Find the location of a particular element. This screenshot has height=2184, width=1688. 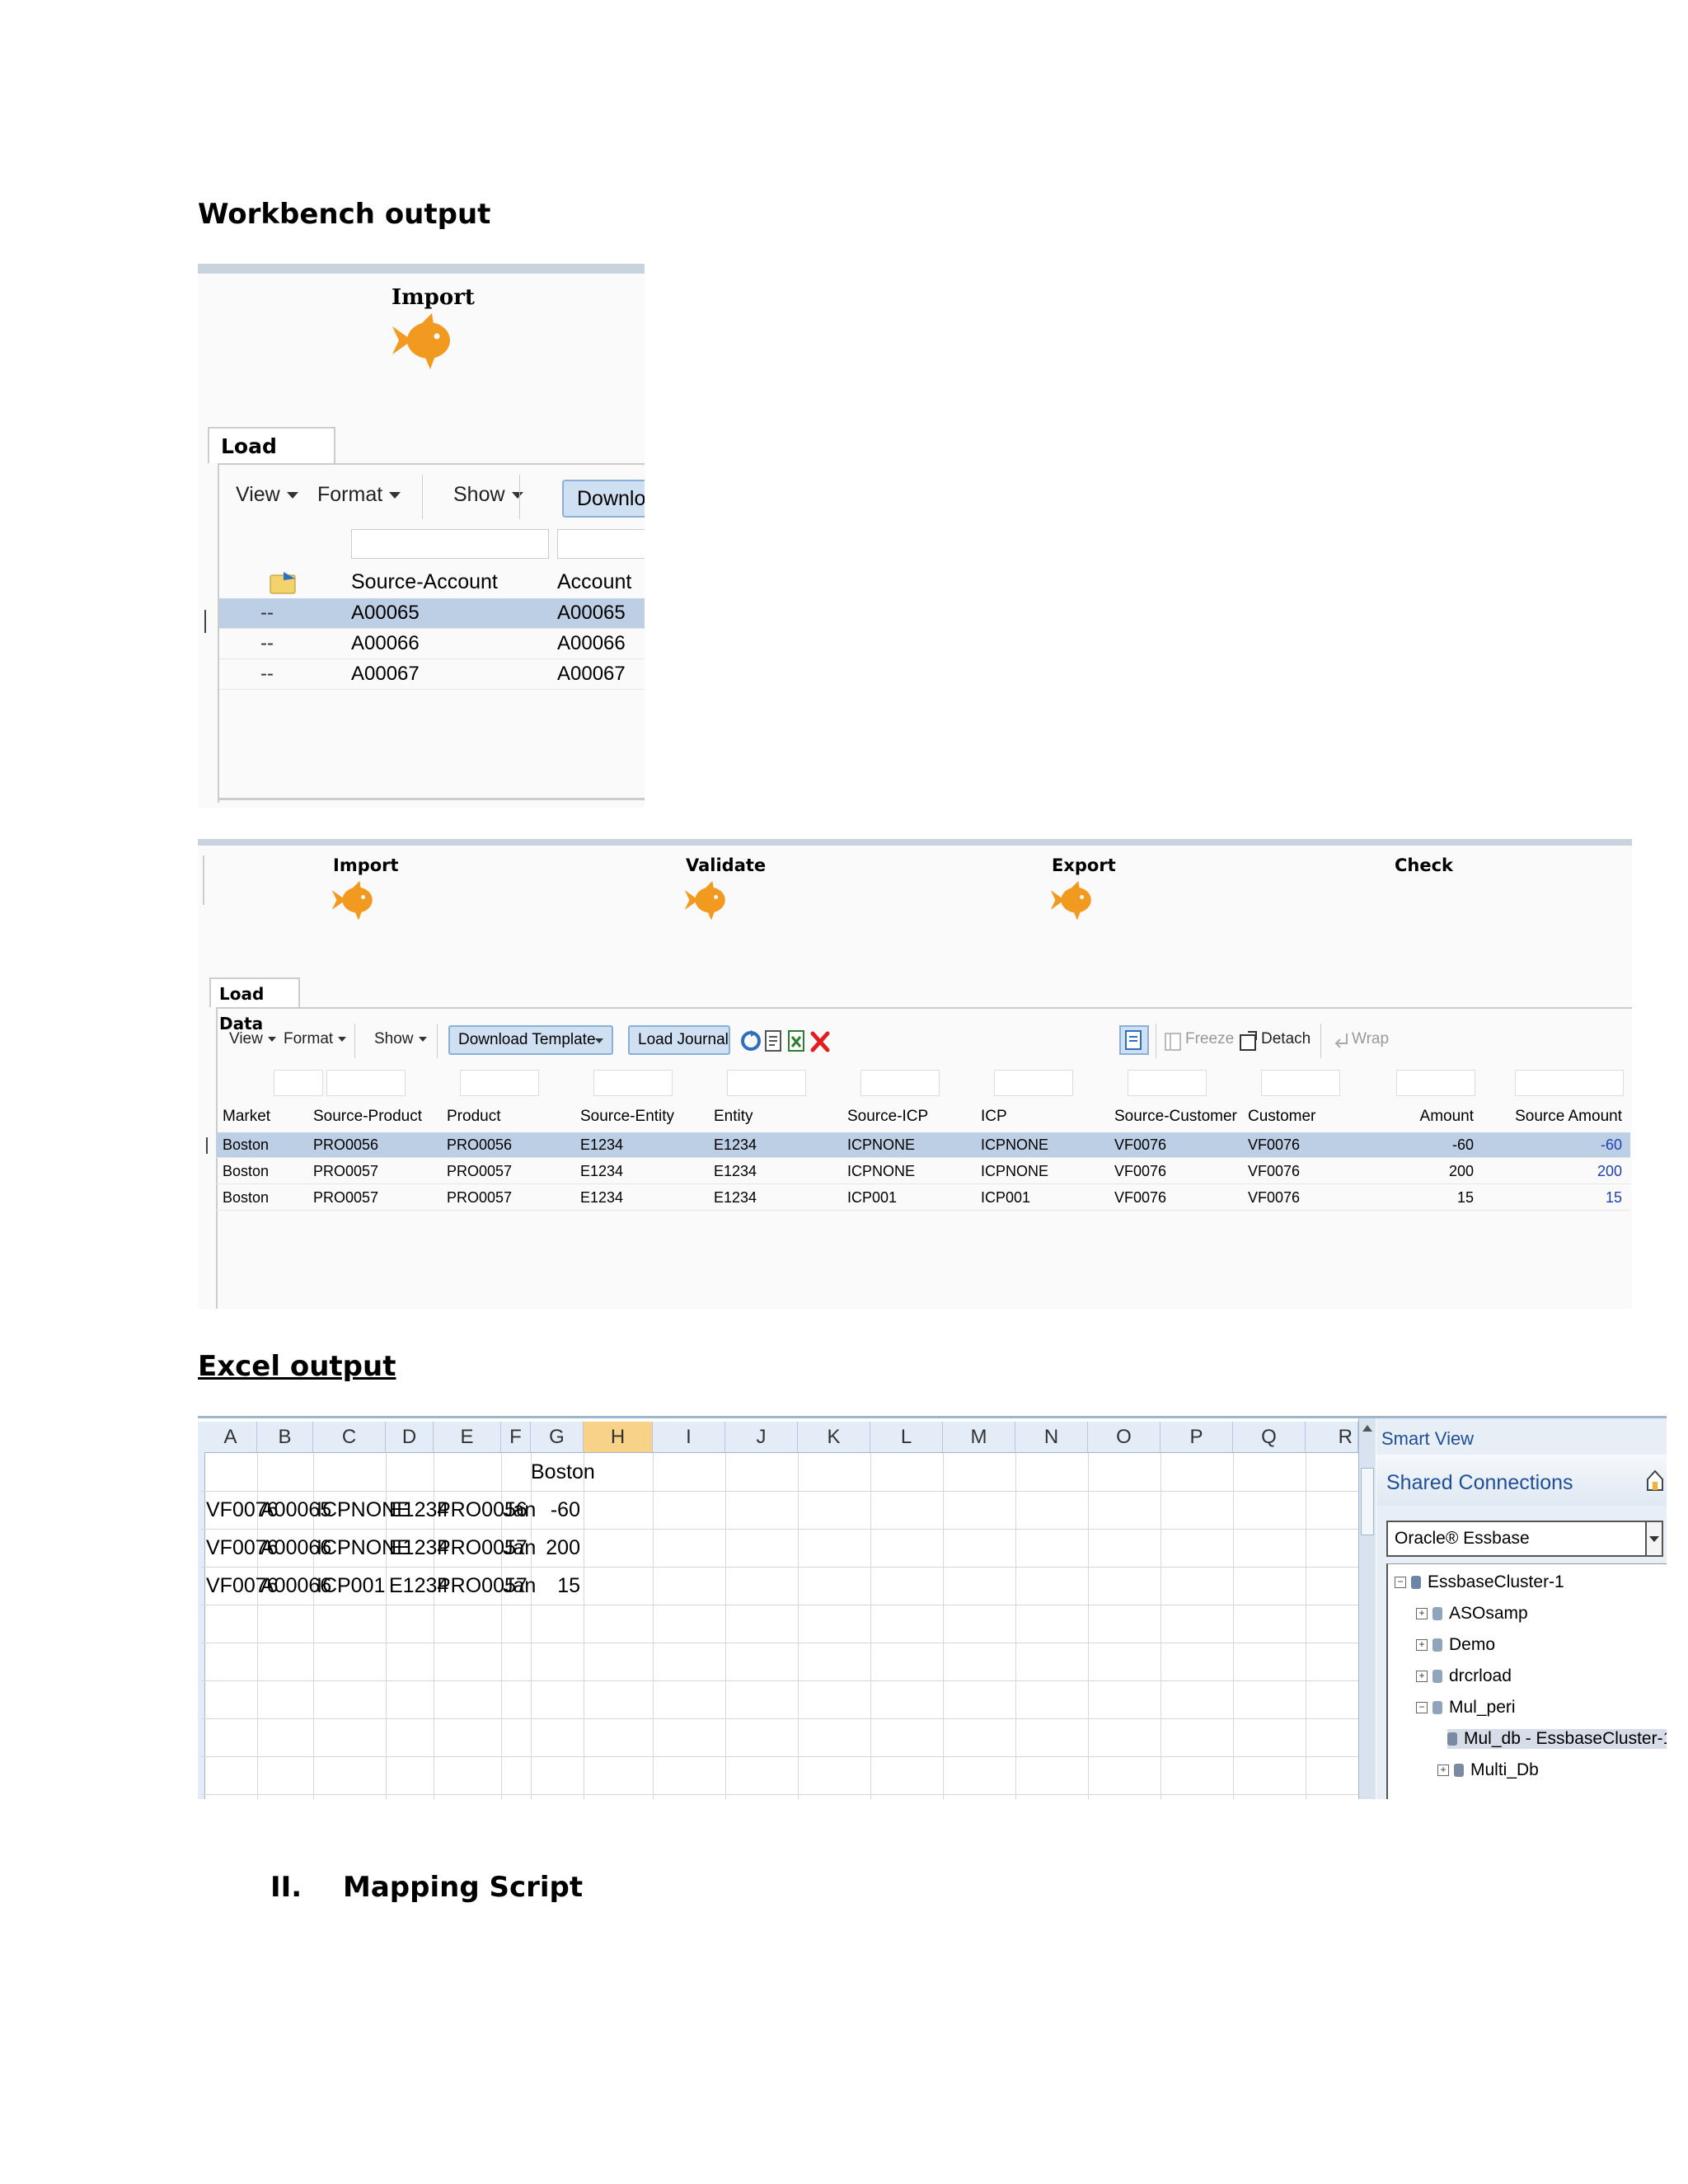

download-template-button: Download Template is located at coordinates (530, 1040).